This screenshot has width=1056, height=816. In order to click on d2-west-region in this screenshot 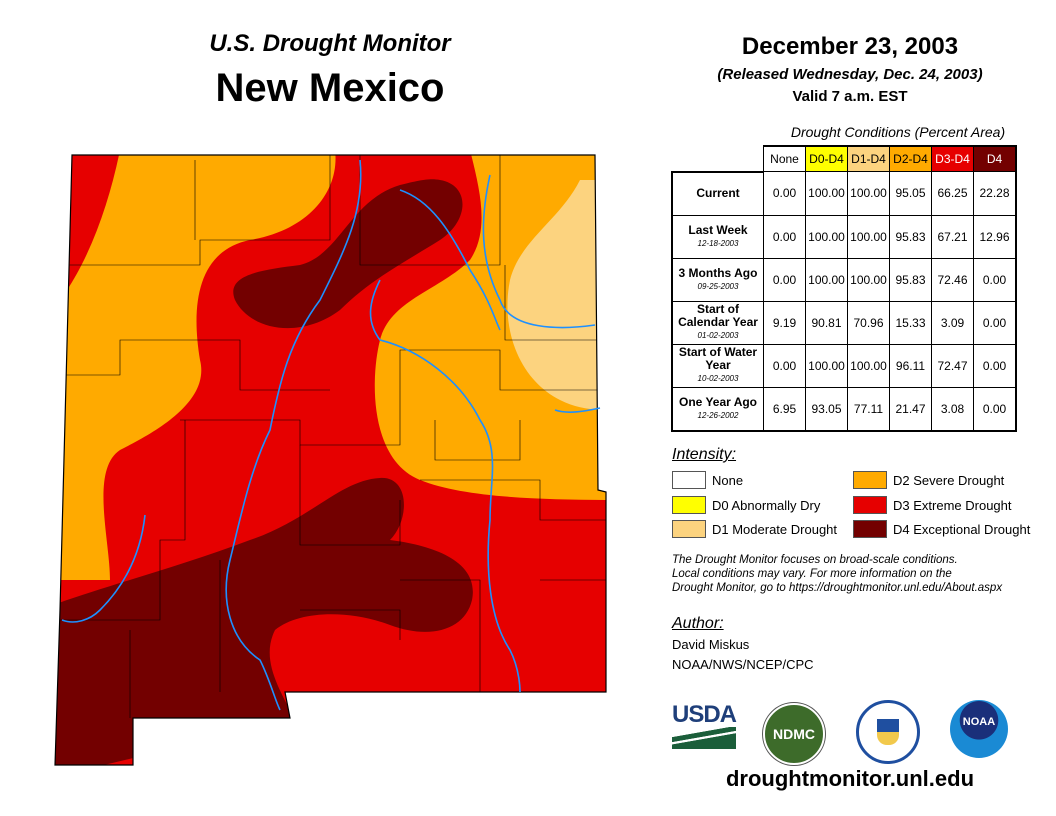, I will do `click(195, 367)`.